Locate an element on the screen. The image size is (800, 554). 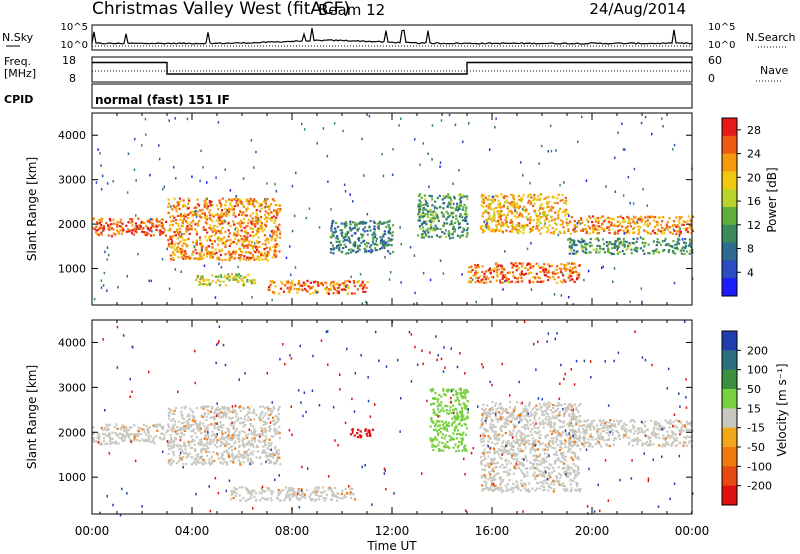
colorbar-tick-label: 24 is located at coordinates (754, 154).